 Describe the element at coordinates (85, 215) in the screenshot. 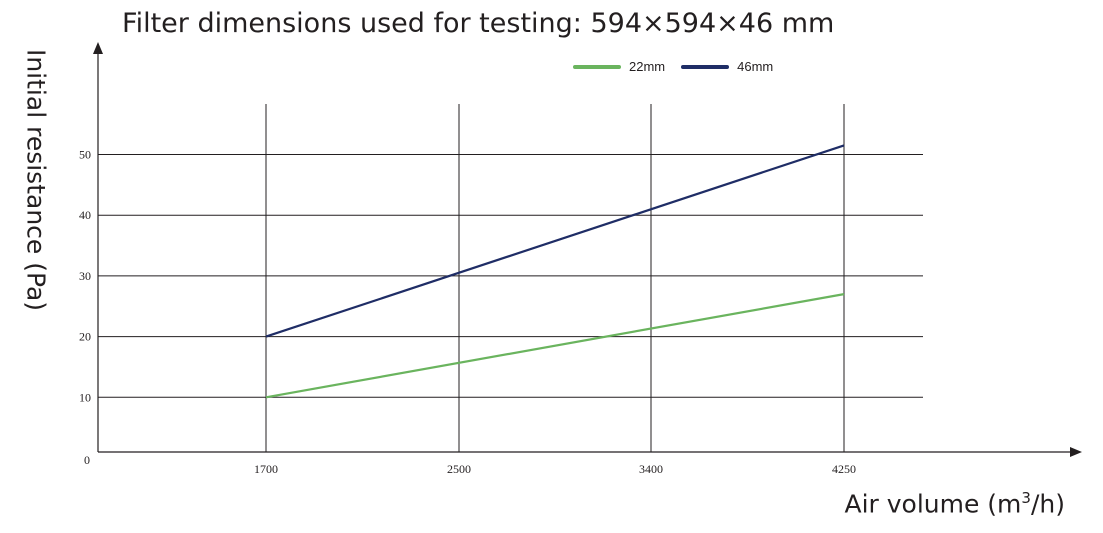

I see `y-tick-label-40: 40` at that location.